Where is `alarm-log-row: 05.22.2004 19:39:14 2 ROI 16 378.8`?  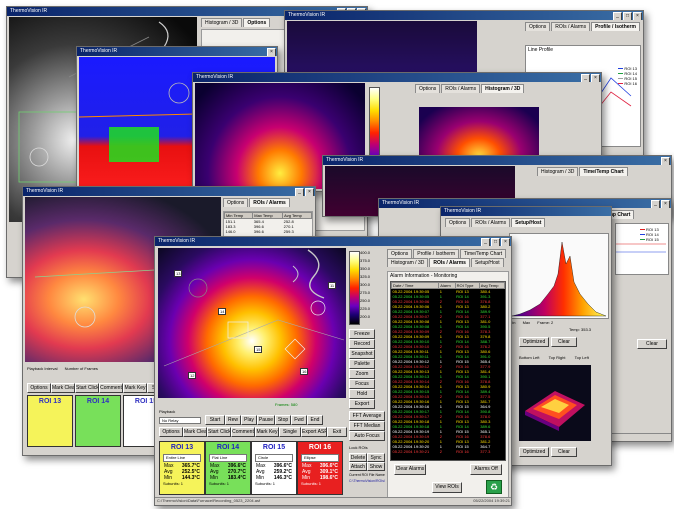 alarm-log-row: 05.22.2004 19:39:14 2 ROI 16 378.8 is located at coordinates (448, 381).